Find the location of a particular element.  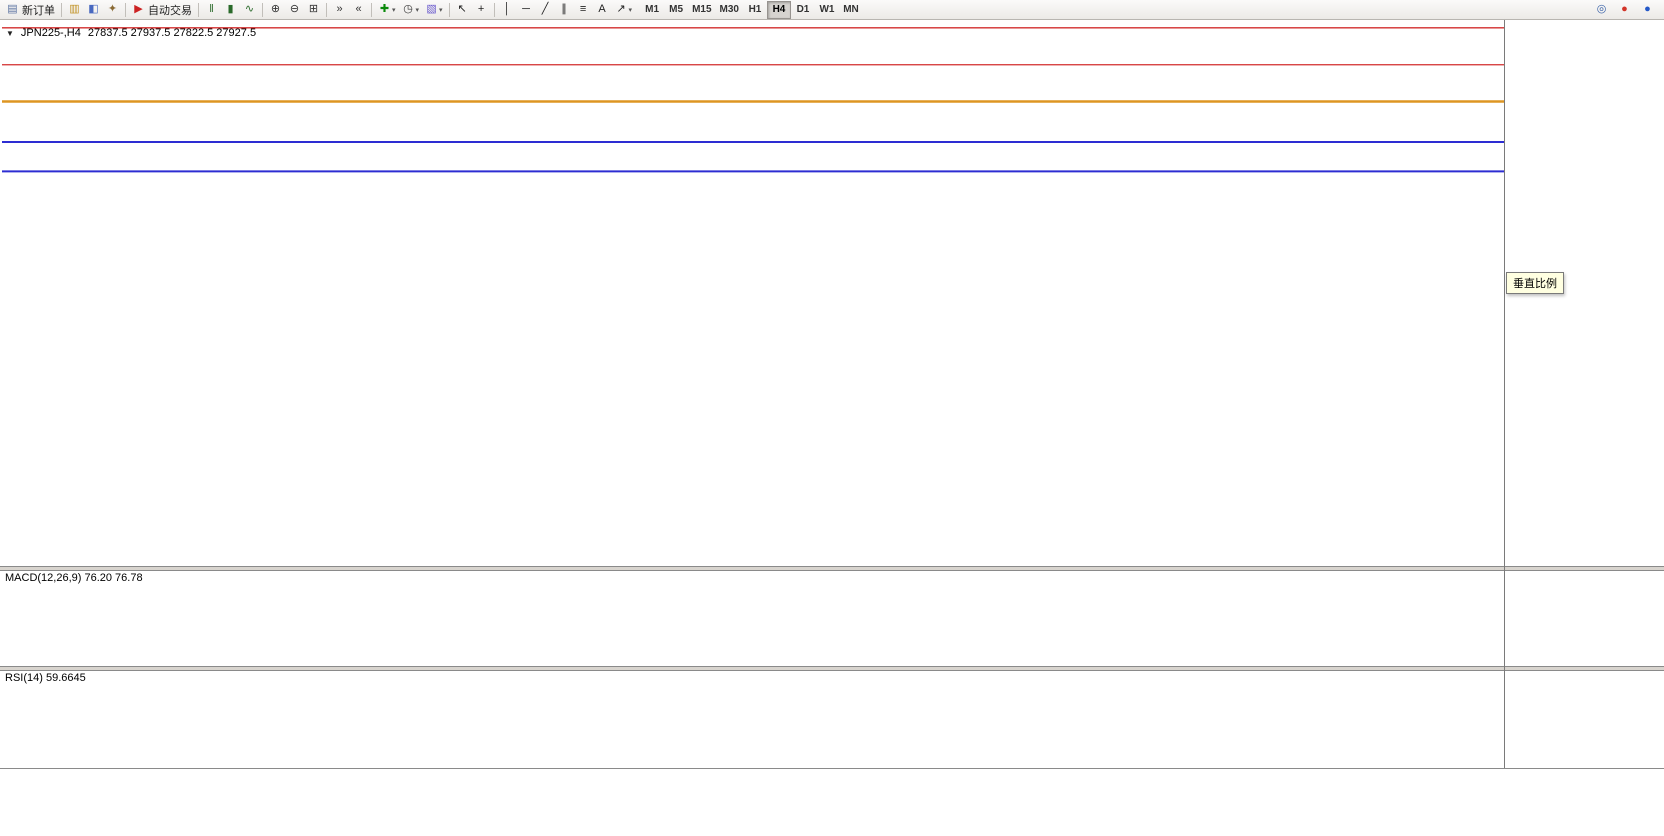

arrows-button: ↗ ▾ is located at coordinates (624, 10).